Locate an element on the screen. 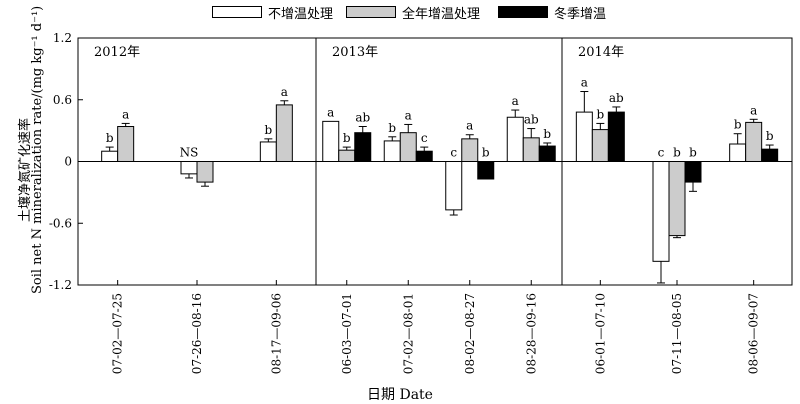 The width and height of the screenshot is (800, 404). legend-swatch-unwarmed is located at coordinates (237, 12).